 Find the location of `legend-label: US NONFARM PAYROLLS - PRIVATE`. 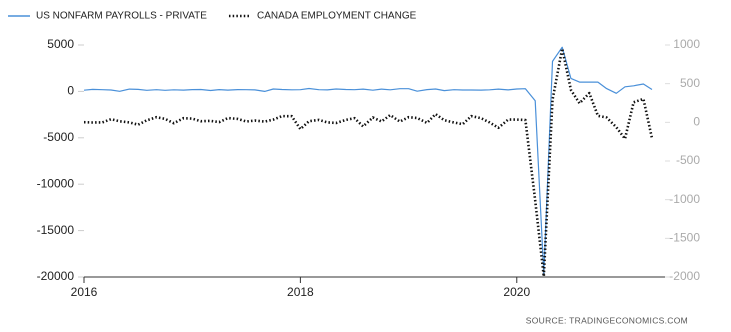

legend-label: US NONFARM PAYROLLS - PRIVATE is located at coordinates (121, 16).